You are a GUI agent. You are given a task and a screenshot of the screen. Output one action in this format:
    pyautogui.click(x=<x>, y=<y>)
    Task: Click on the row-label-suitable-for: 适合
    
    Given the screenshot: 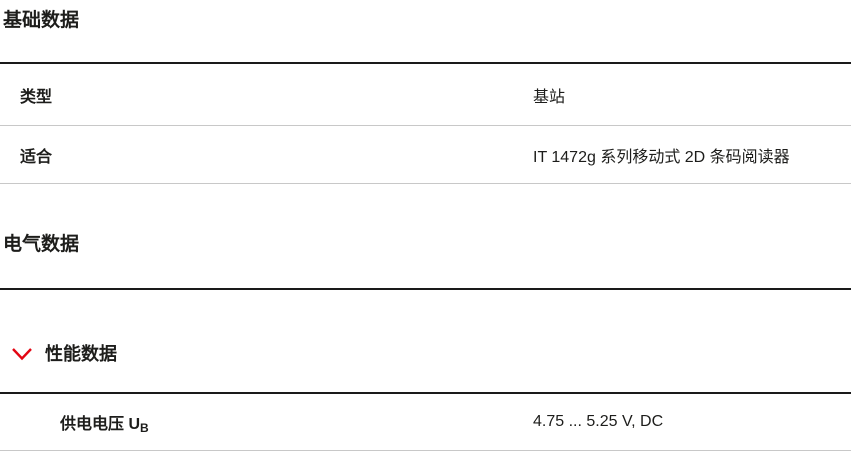 What is the action you would take?
    pyautogui.click(x=36, y=157)
    